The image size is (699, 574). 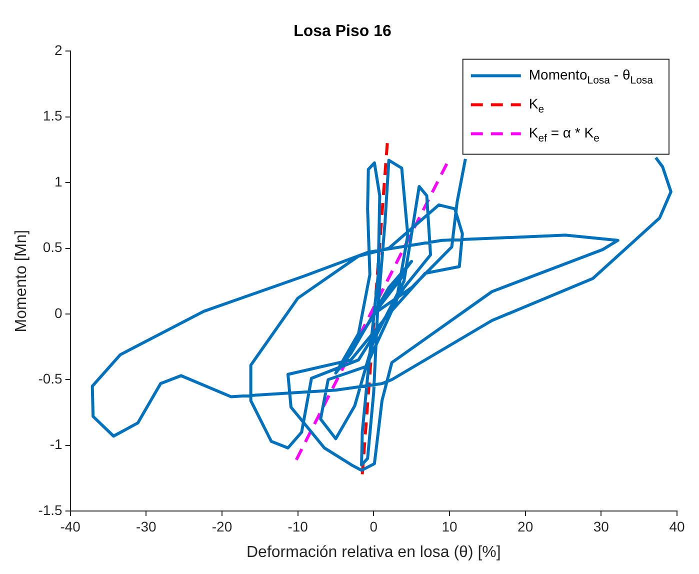 I want to click on x-tick-label: -30, so click(x=146, y=526).